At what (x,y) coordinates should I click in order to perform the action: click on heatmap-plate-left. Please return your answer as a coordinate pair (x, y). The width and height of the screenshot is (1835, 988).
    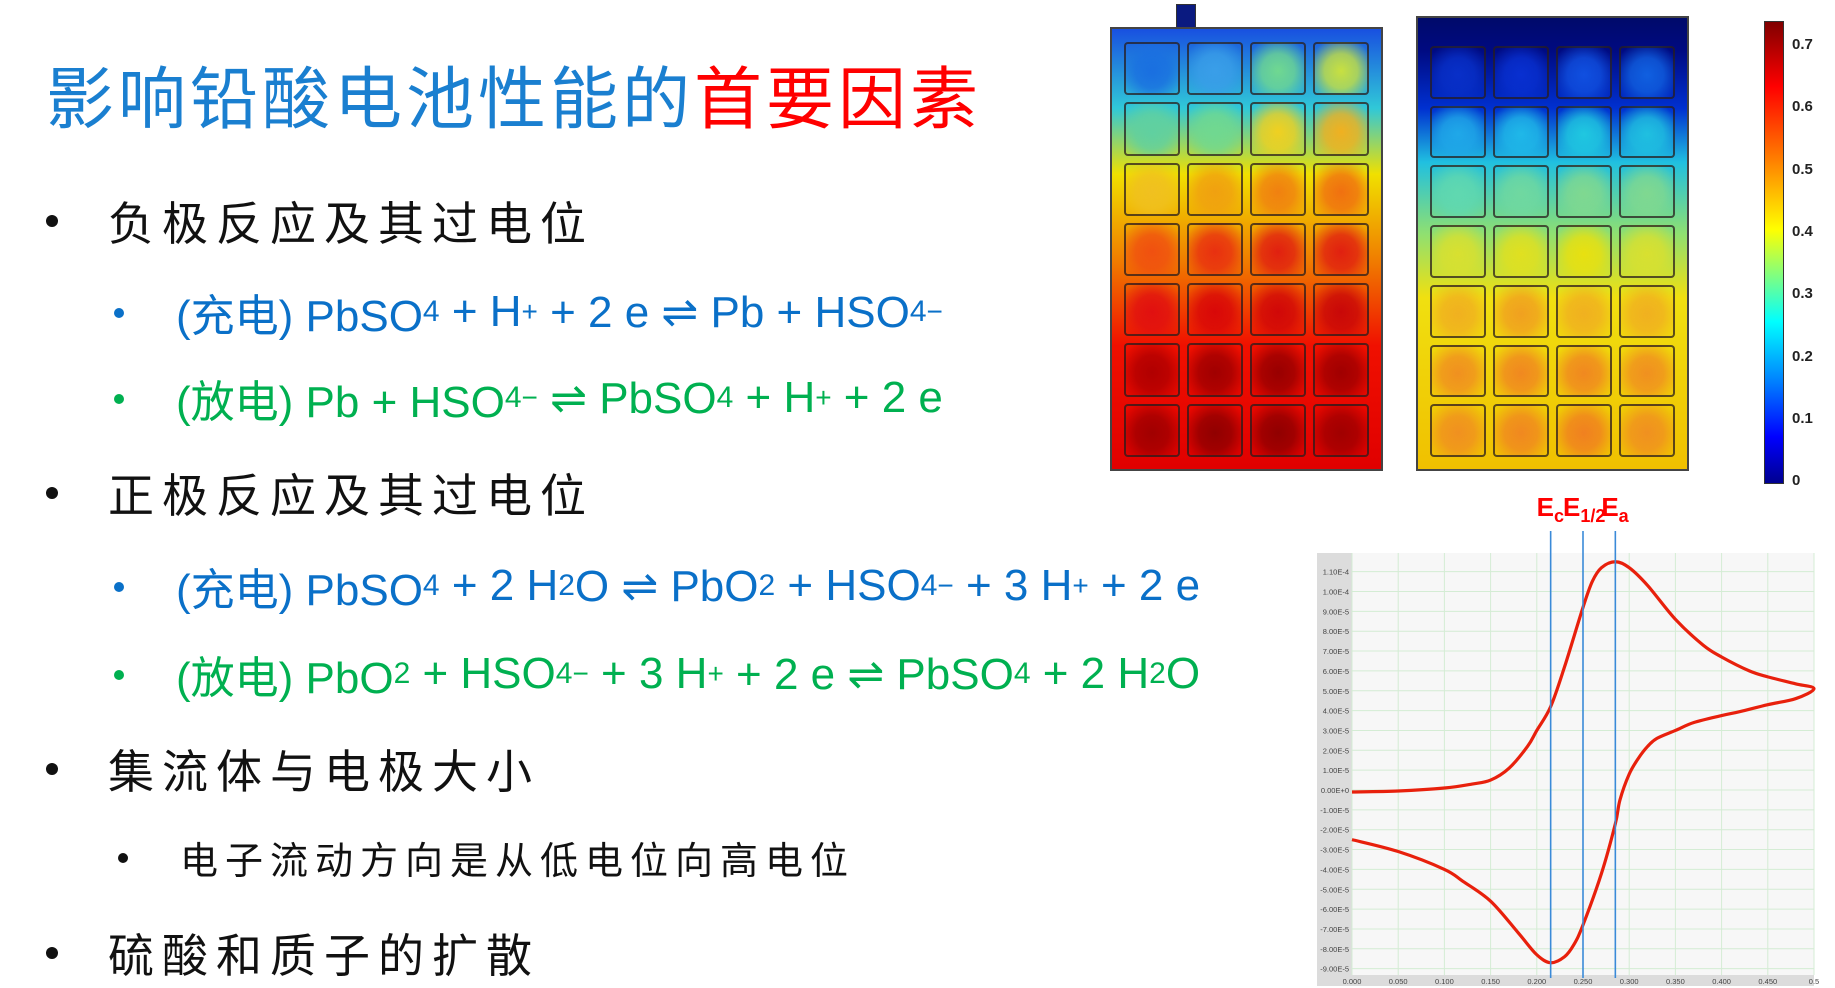
    Looking at the image, I should click on (1246, 249).